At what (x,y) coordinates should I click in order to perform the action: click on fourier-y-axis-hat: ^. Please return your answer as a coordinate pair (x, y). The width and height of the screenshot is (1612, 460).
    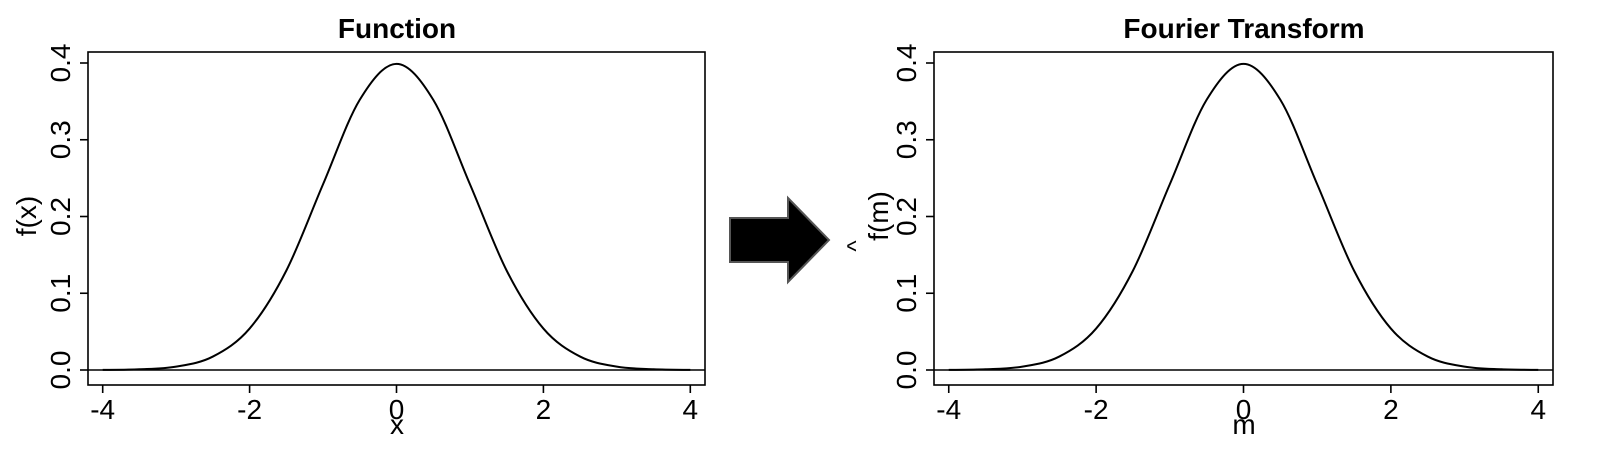
    Looking at the image, I should click on (856, 246).